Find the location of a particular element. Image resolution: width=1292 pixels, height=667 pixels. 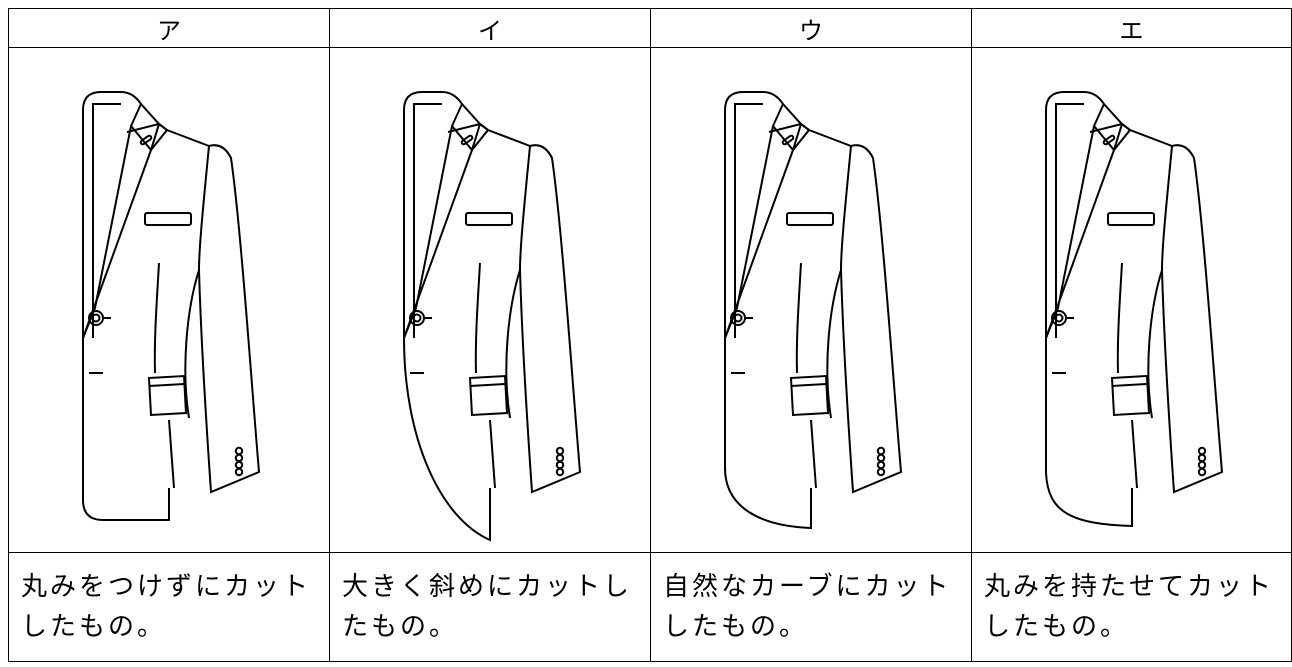

header-cell: ウ is located at coordinates (811, 28).